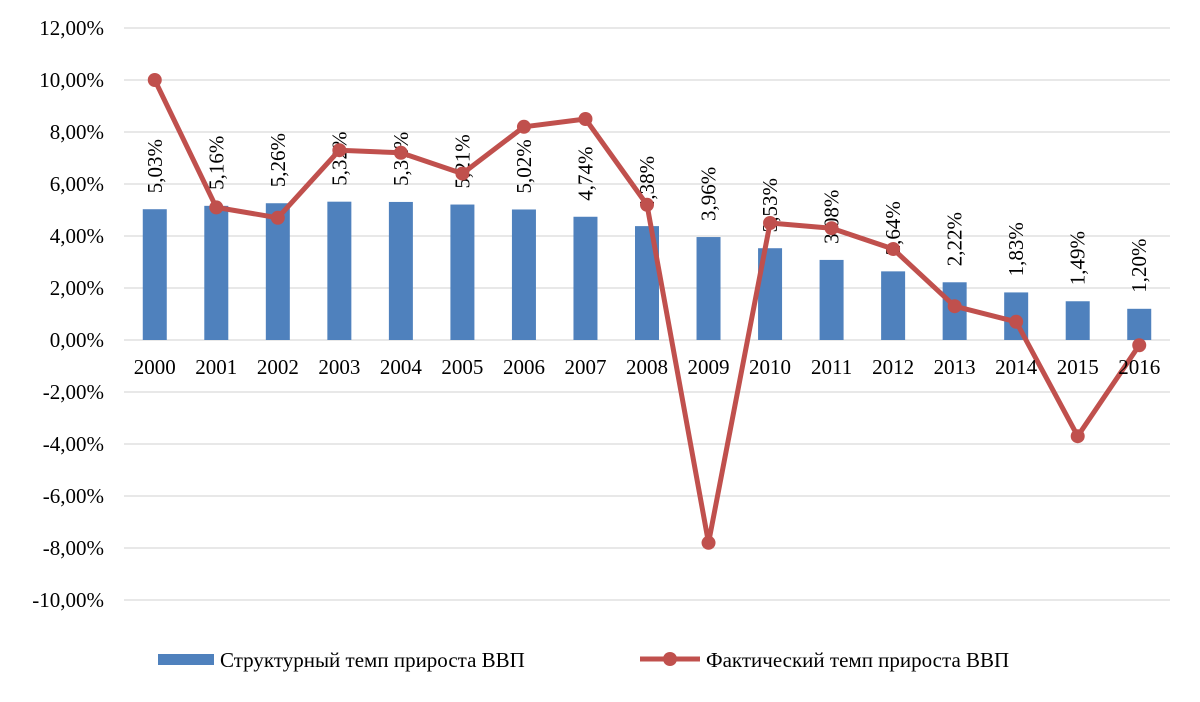  What do you see at coordinates (832, 217) in the screenshot?
I see `bar-data-label: 3,08%` at bounding box center [832, 217].